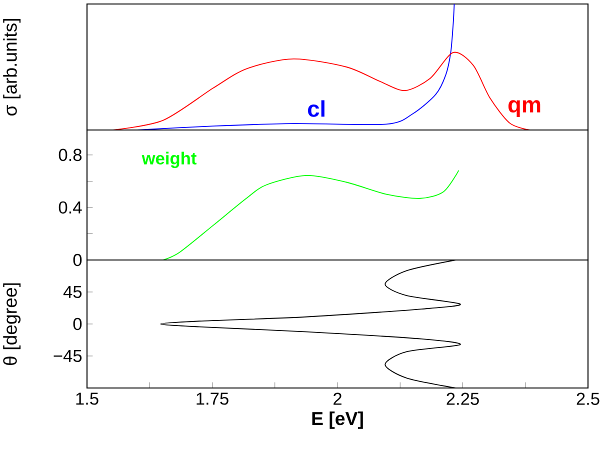 This screenshot has width=603, height=452. I want to click on y-axis-title: σ [arb.units], so click(12, 67).